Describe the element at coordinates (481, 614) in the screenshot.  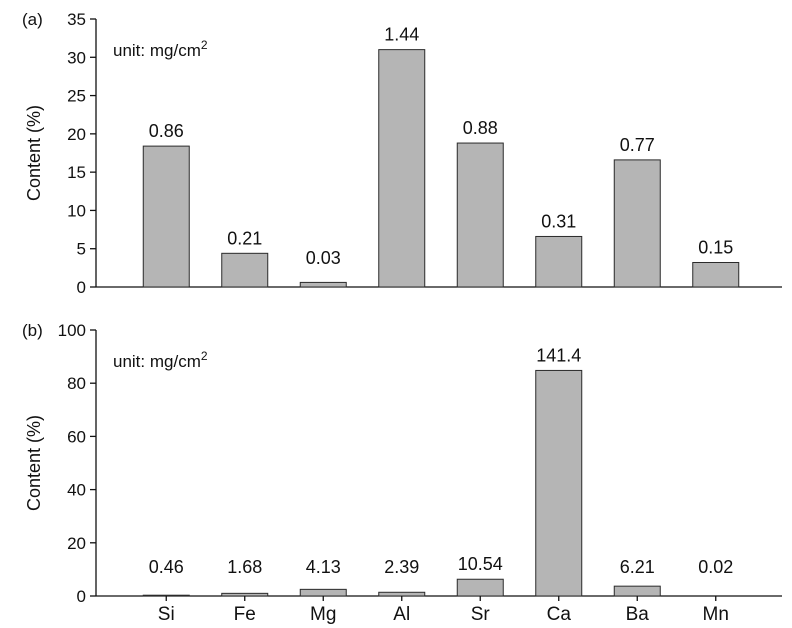
I see `x-category-label: Sr` at that location.